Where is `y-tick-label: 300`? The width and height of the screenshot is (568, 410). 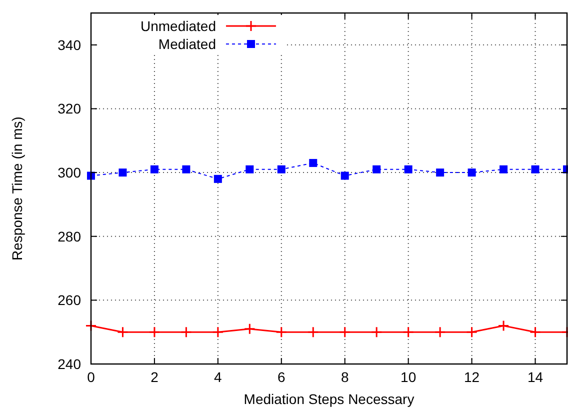
y-tick-label: 300 is located at coordinates (70, 172).